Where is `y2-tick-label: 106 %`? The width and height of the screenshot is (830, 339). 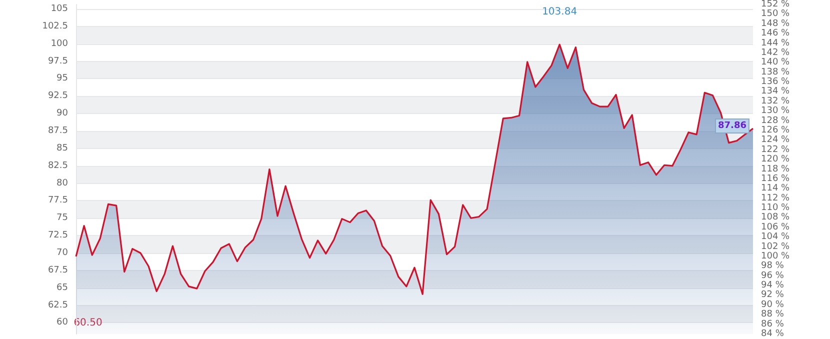 y2-tick-label: 106 % is located at coordinates (775, 227).